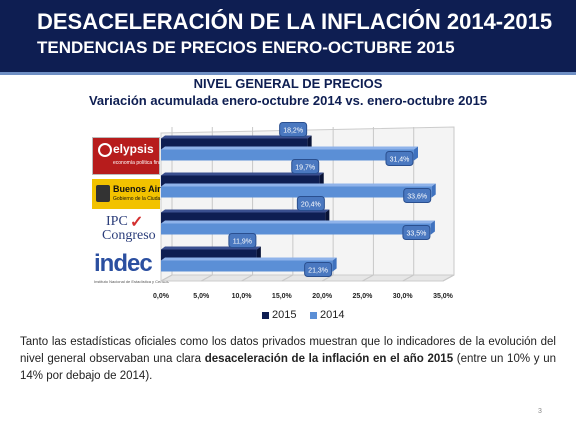 This screenshot has width=576, height=432. Describe the element at coordinates (123, 263) in the screenshot. I see `indec-logo-name: indec` at that location.